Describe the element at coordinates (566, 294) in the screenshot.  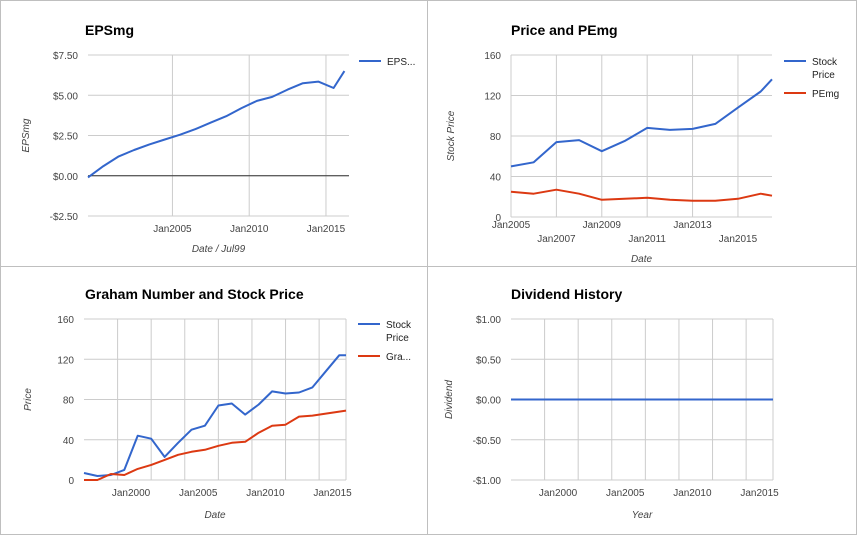
I see `chart-title: Dividend History` at that location.